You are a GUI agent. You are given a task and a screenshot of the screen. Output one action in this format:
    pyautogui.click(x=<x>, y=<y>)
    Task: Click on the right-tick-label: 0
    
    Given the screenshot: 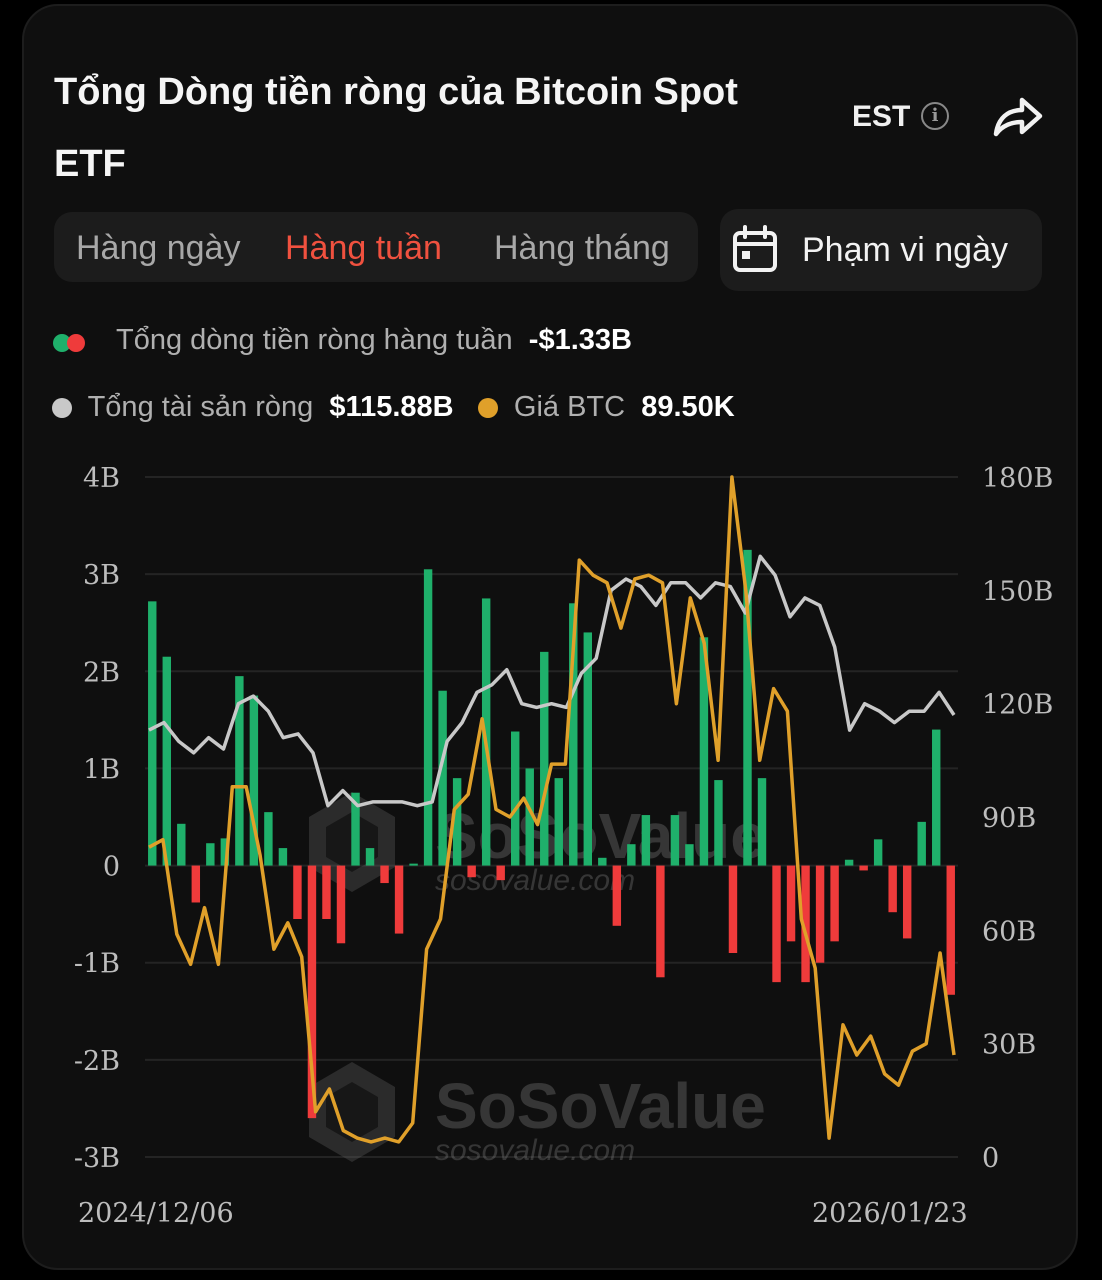 What is the action you would take?
    pyautogui.click(x=990, y=1158)
    